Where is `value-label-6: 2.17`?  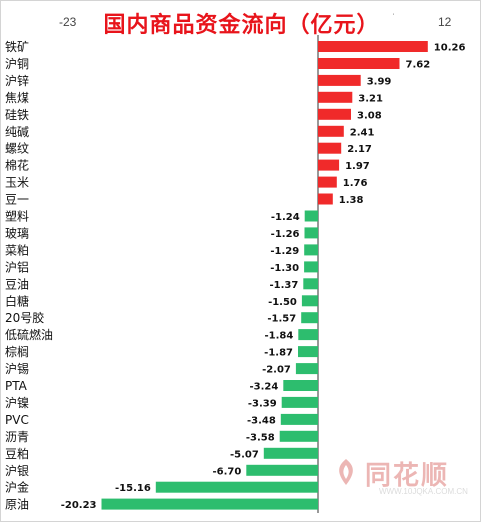 value-label-6: 2.17 is located at coordinates (359, 149).